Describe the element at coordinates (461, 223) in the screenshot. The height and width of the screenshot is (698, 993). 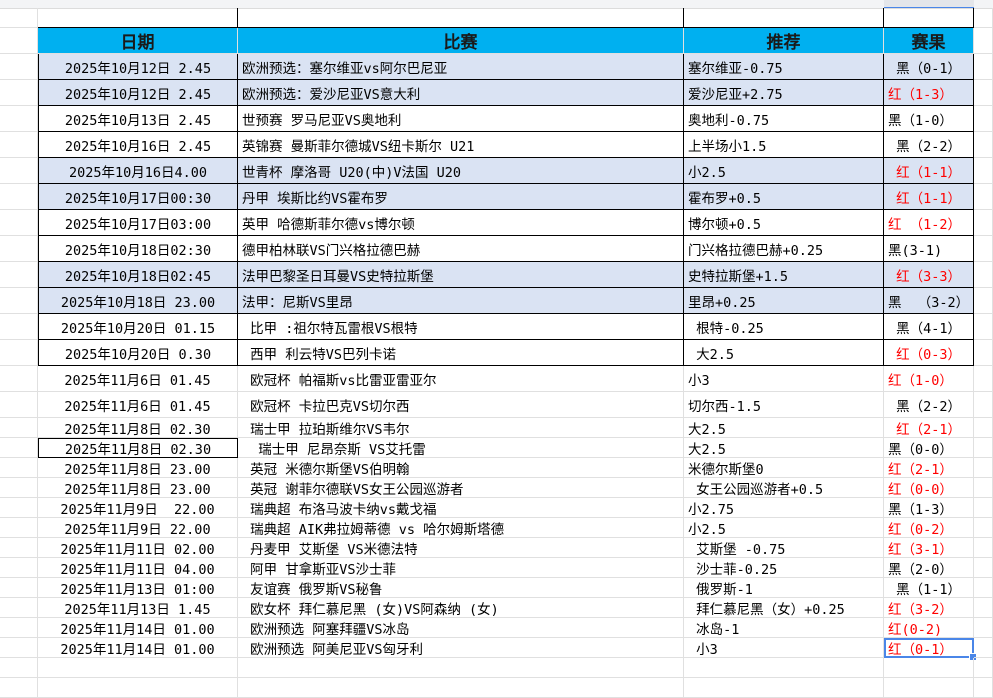
I see `match-cell: 英甲 哈德斯菲尔德vs博尔顿` at that location.